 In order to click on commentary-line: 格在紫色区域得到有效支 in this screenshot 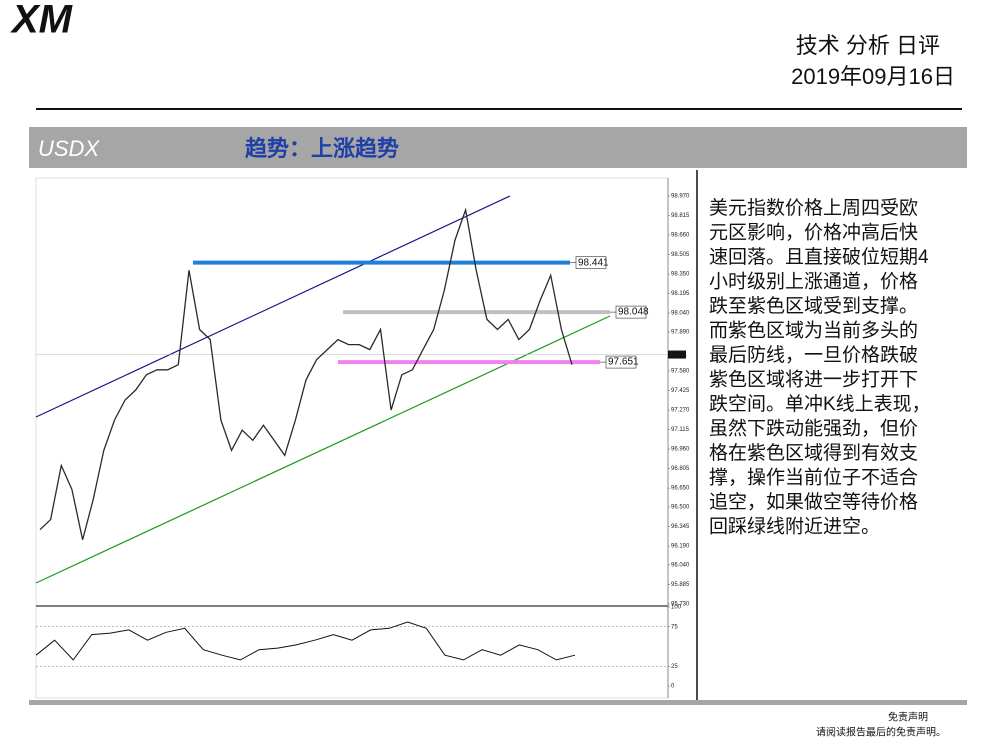, I will do `click(813, 453)`.